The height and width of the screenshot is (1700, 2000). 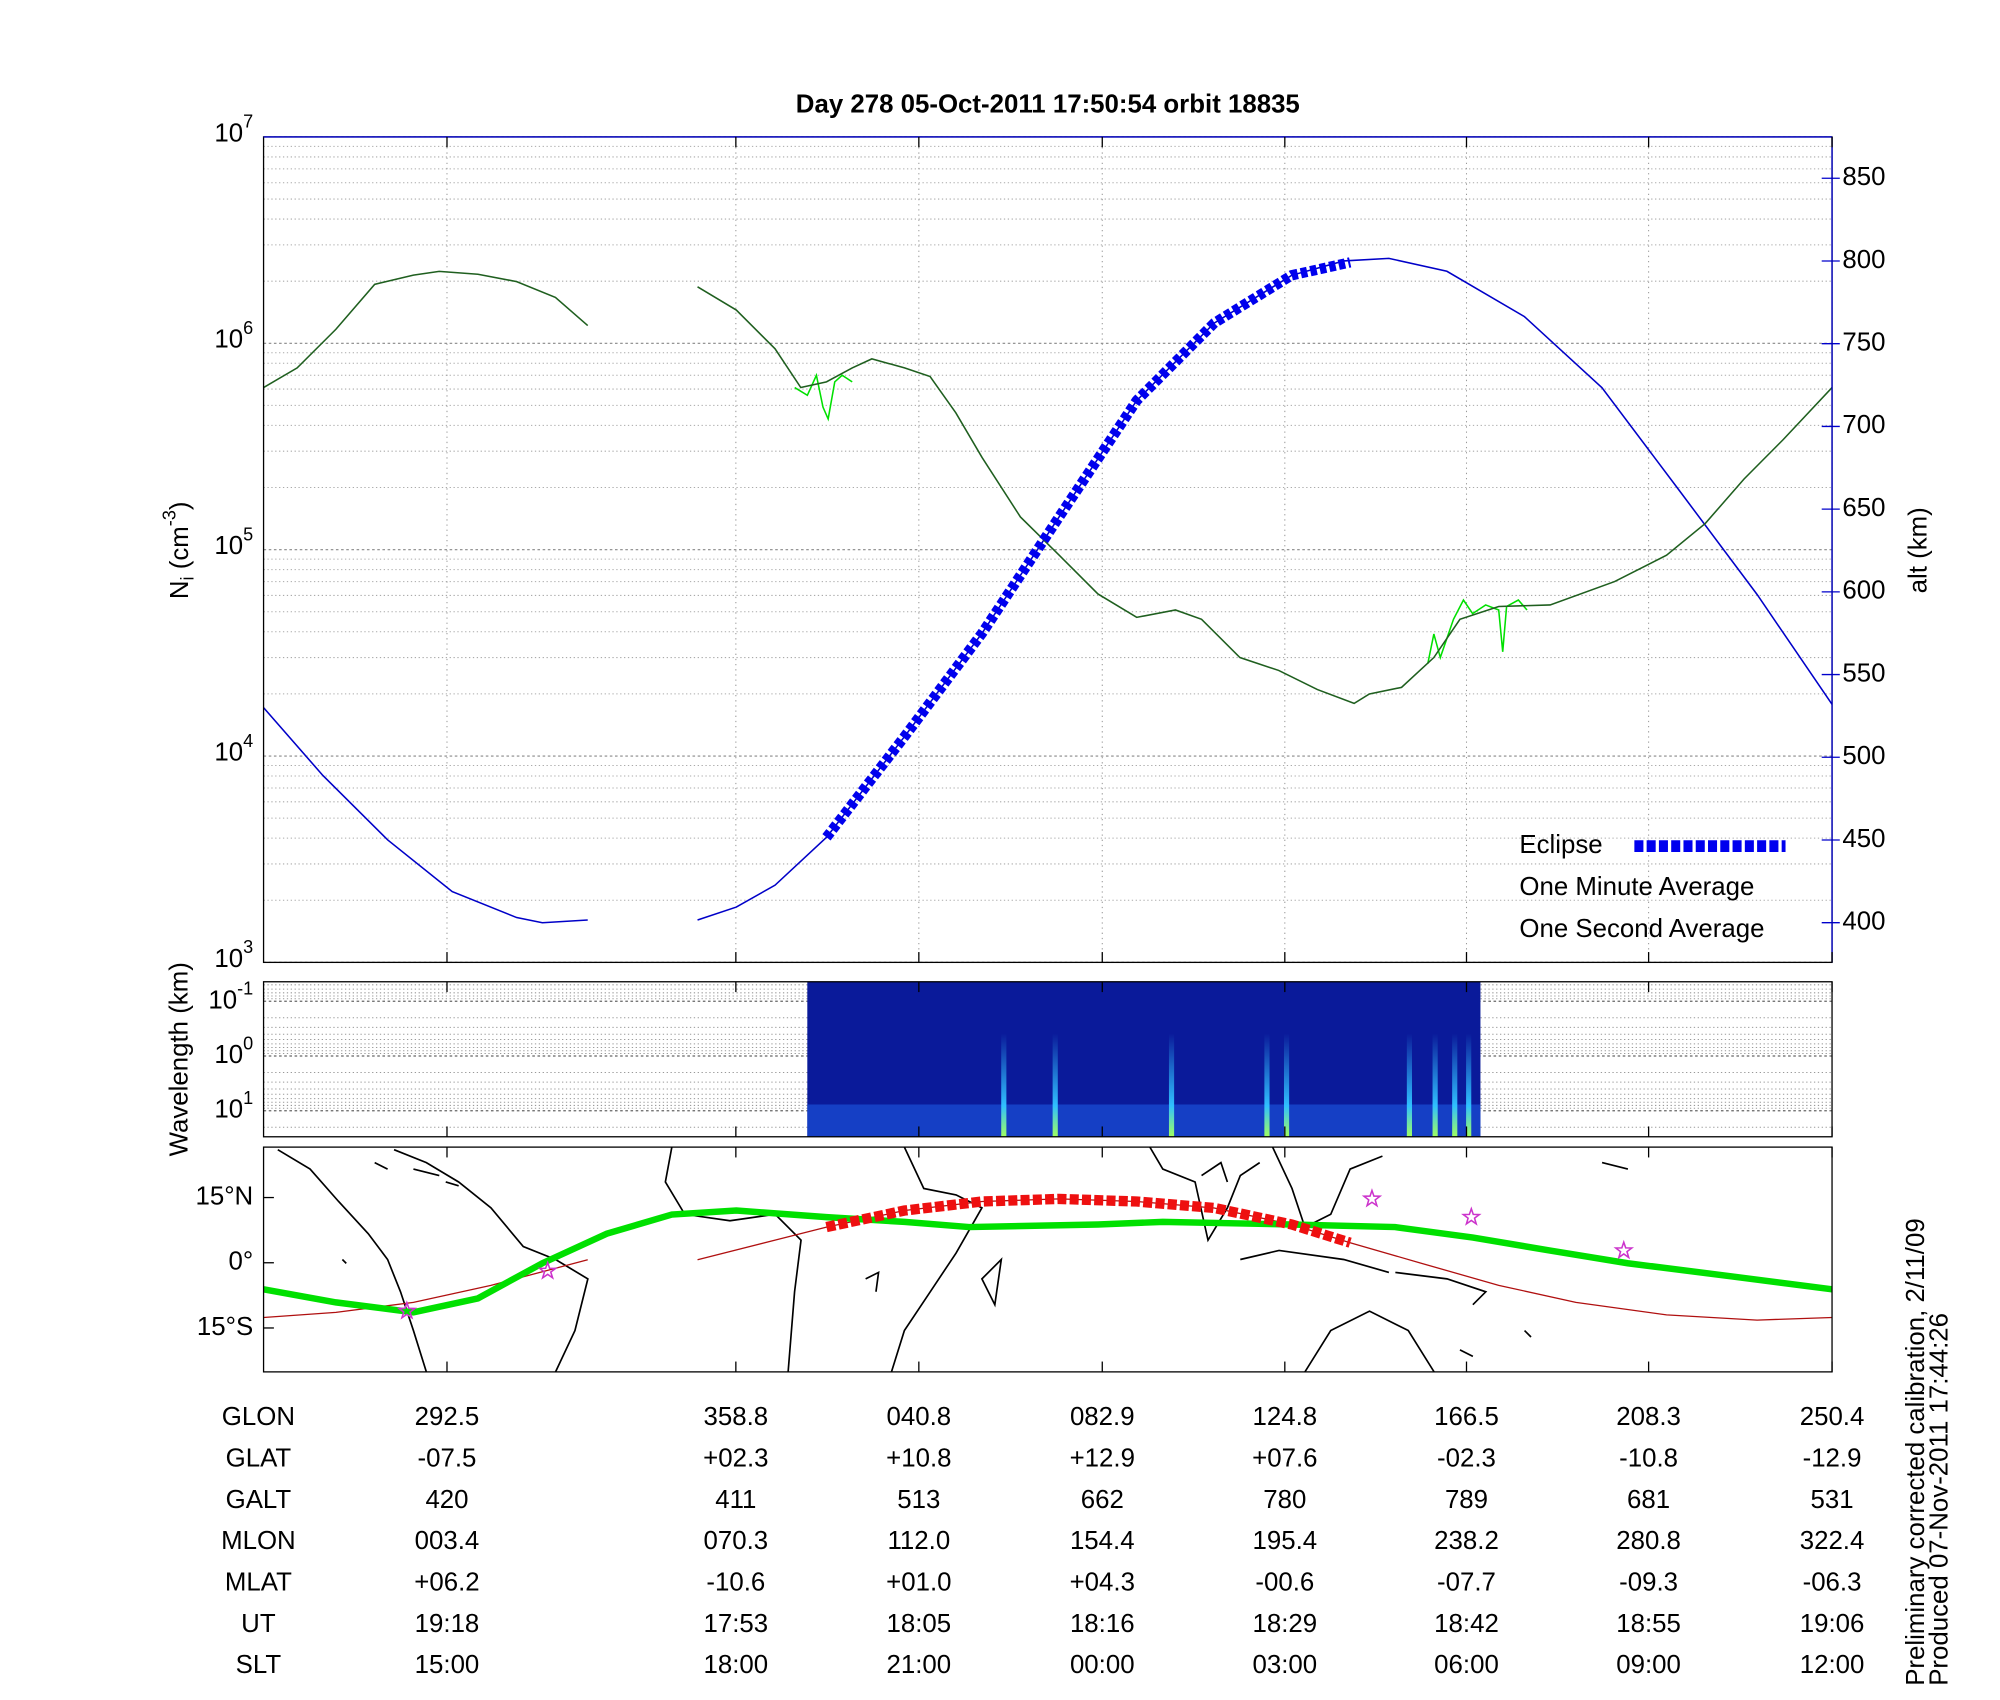 What do you see at coordinates (248, 534) in the screenshot?
I see `tick-exp: 5` at bounding box center [248, 534].